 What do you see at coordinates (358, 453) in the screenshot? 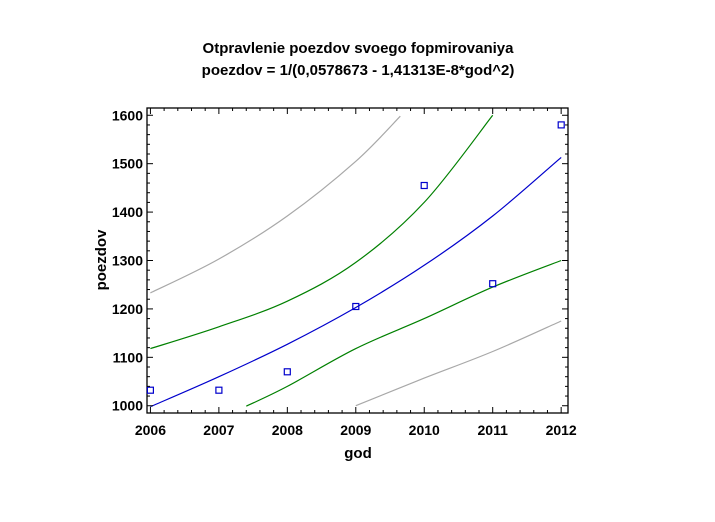
I see `x-axis-label: god` at bounding box center [358, 453].